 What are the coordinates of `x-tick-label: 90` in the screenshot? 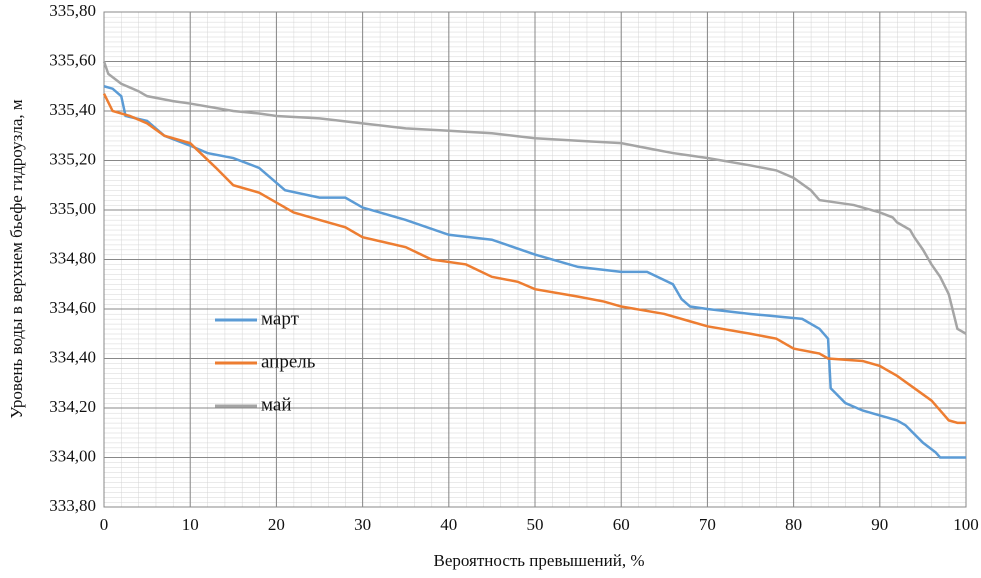 It's located at (879, 524).